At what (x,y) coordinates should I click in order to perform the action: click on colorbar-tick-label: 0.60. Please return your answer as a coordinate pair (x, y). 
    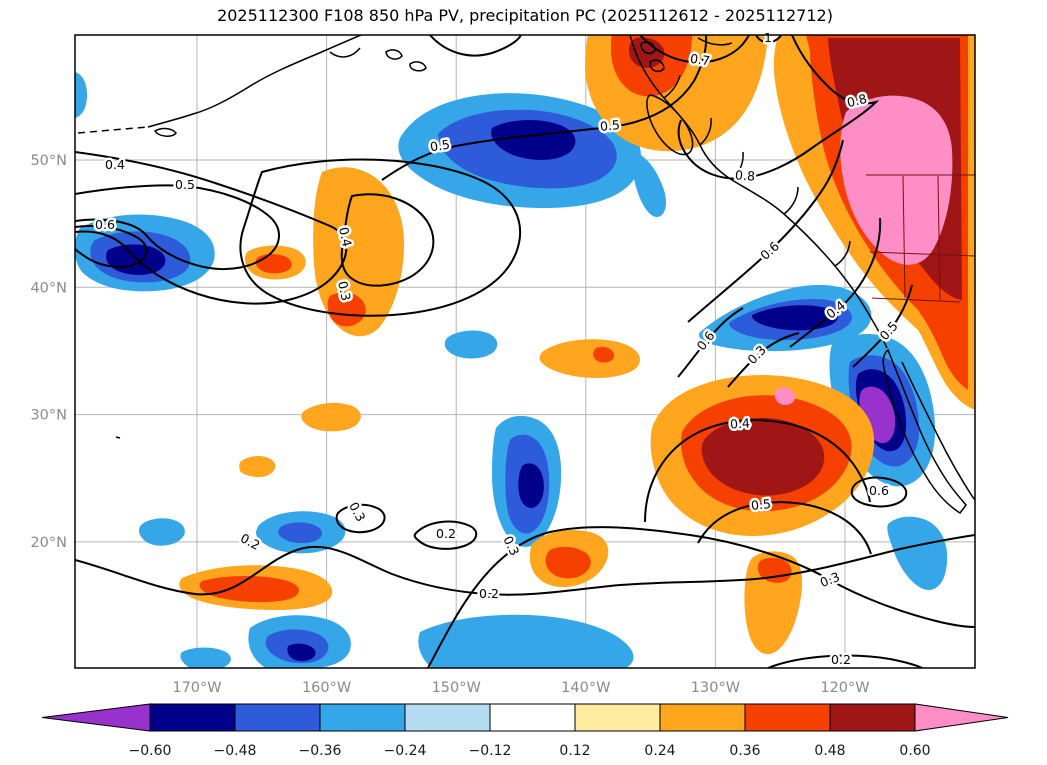
    Looking at the image, I should click on (914, 751).